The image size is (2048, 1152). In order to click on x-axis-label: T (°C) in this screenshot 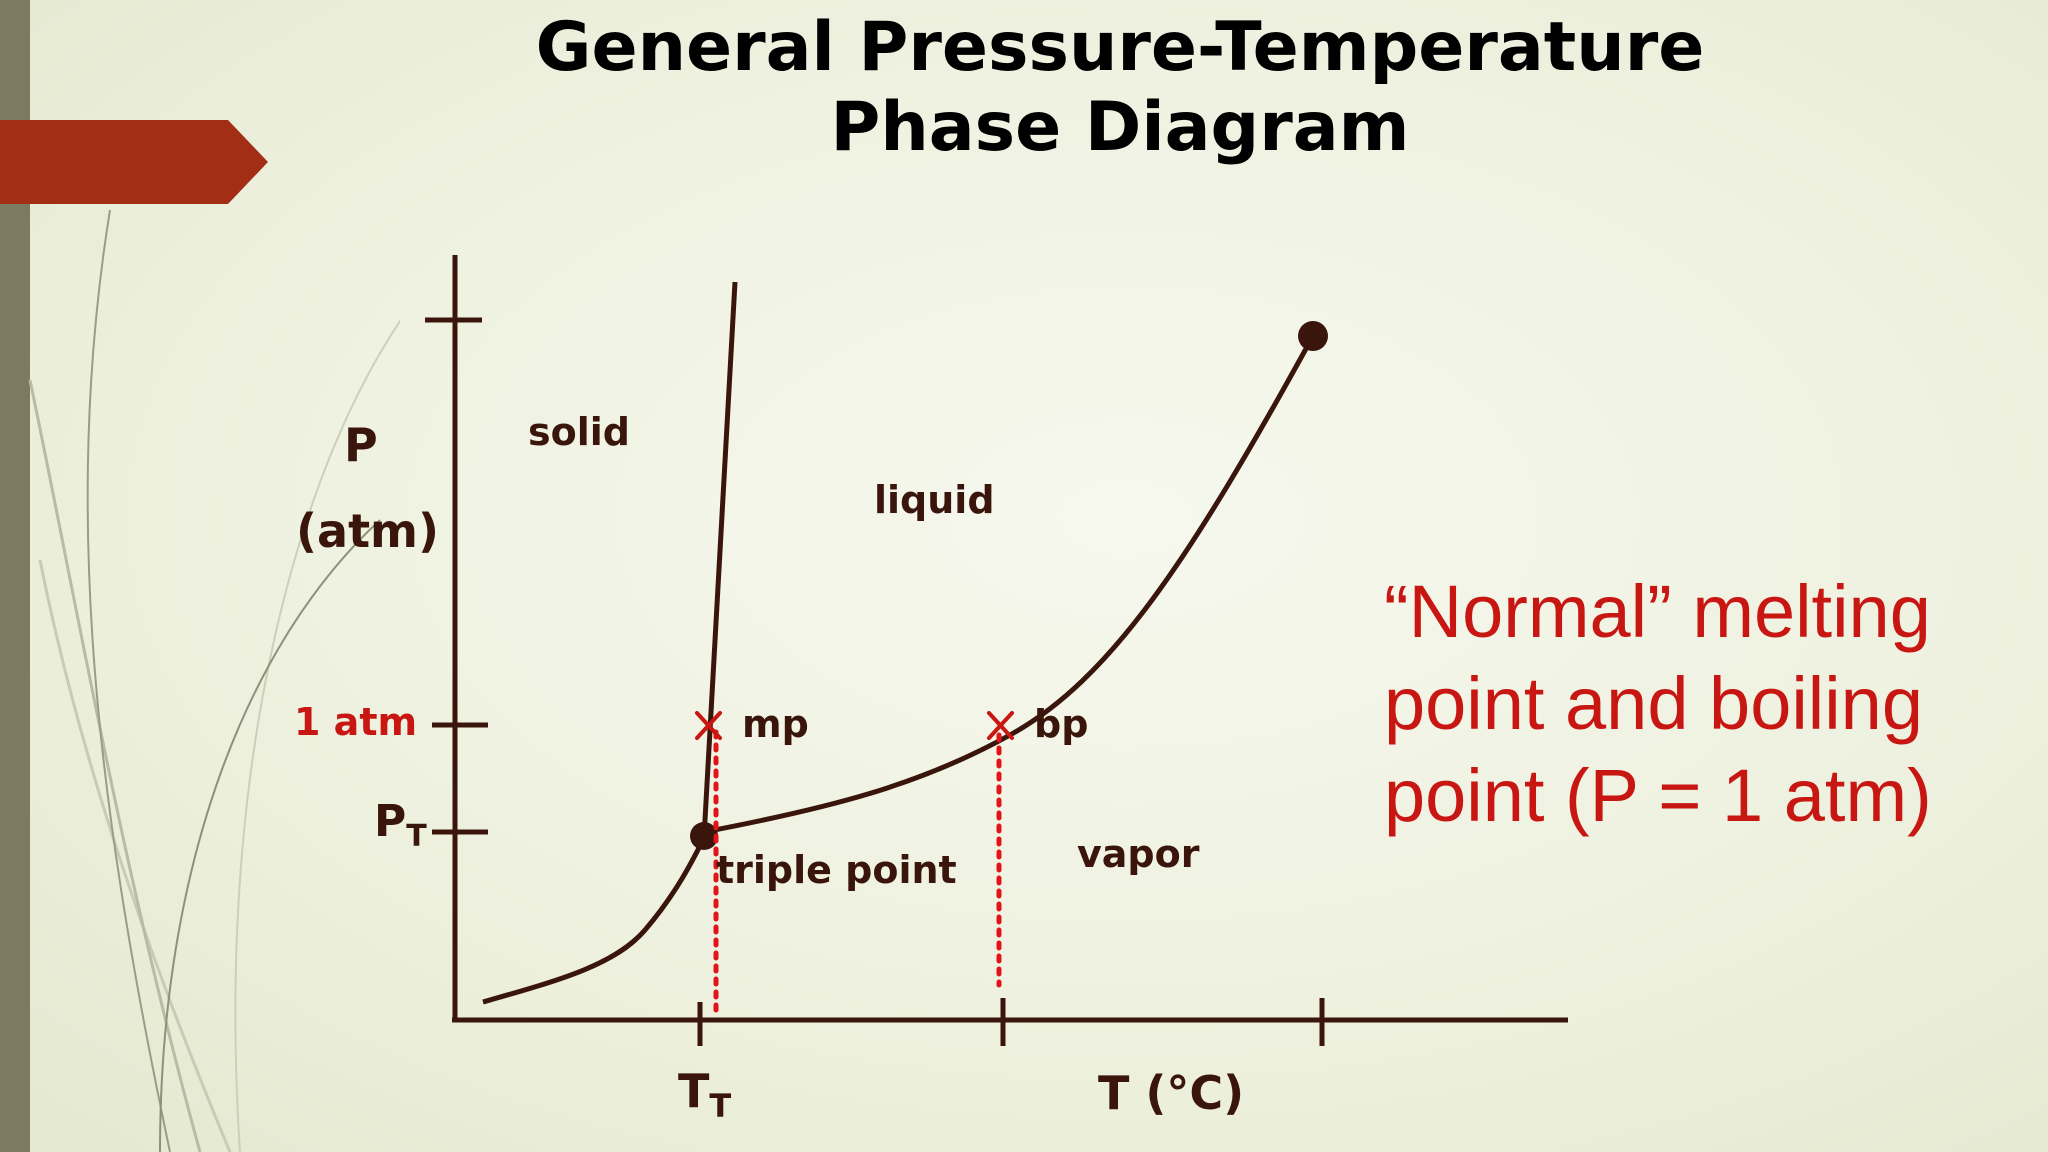, I will do `click(1171, 1093)`.